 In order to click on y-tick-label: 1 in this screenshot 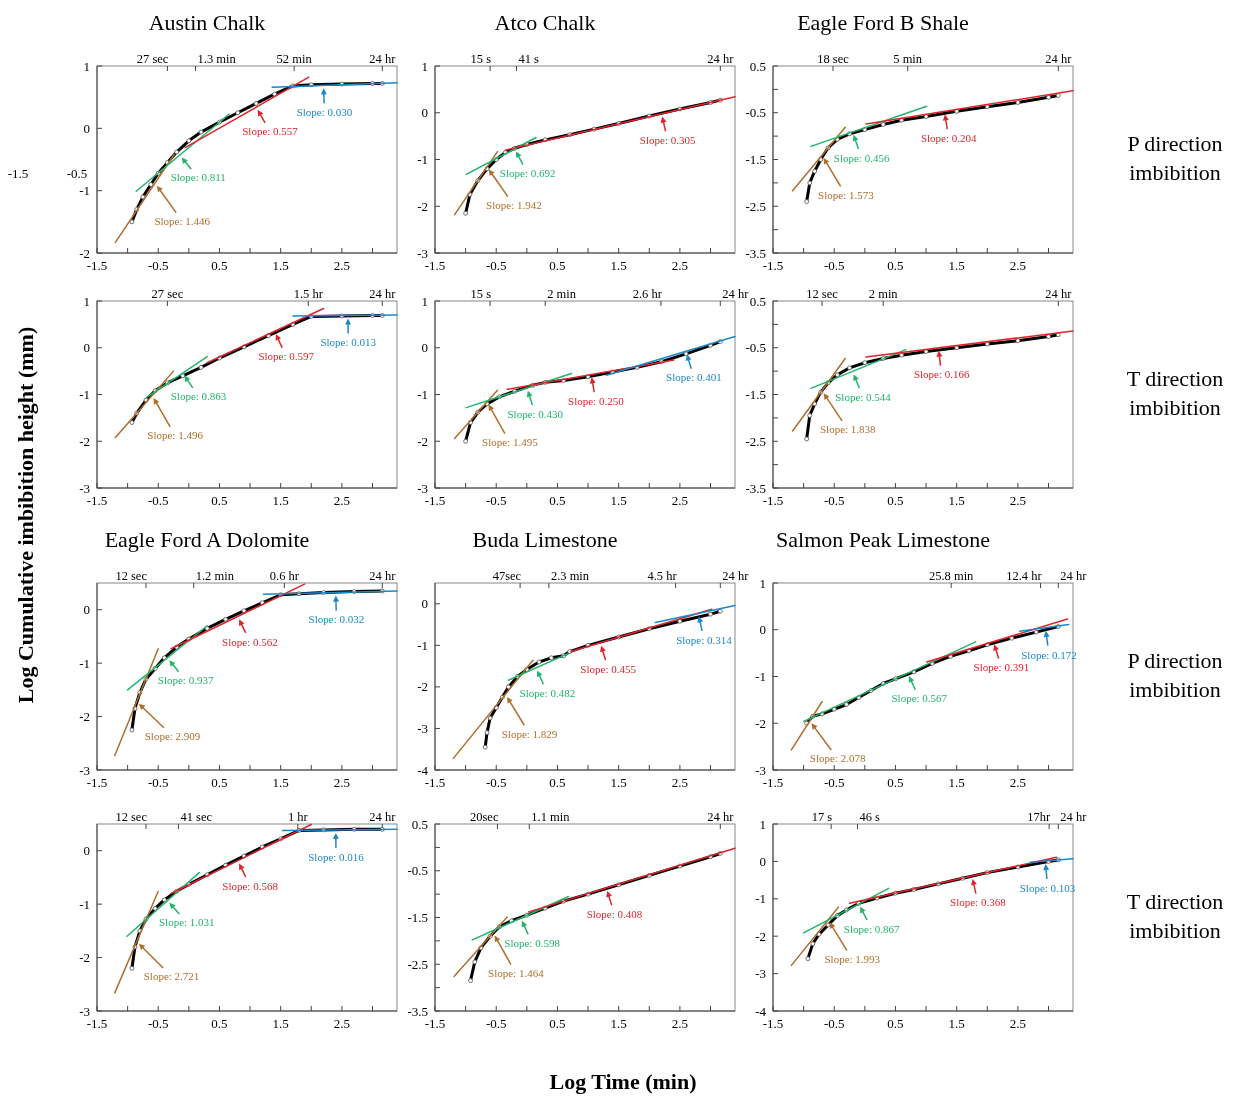, I will do `click(762, 583)`.